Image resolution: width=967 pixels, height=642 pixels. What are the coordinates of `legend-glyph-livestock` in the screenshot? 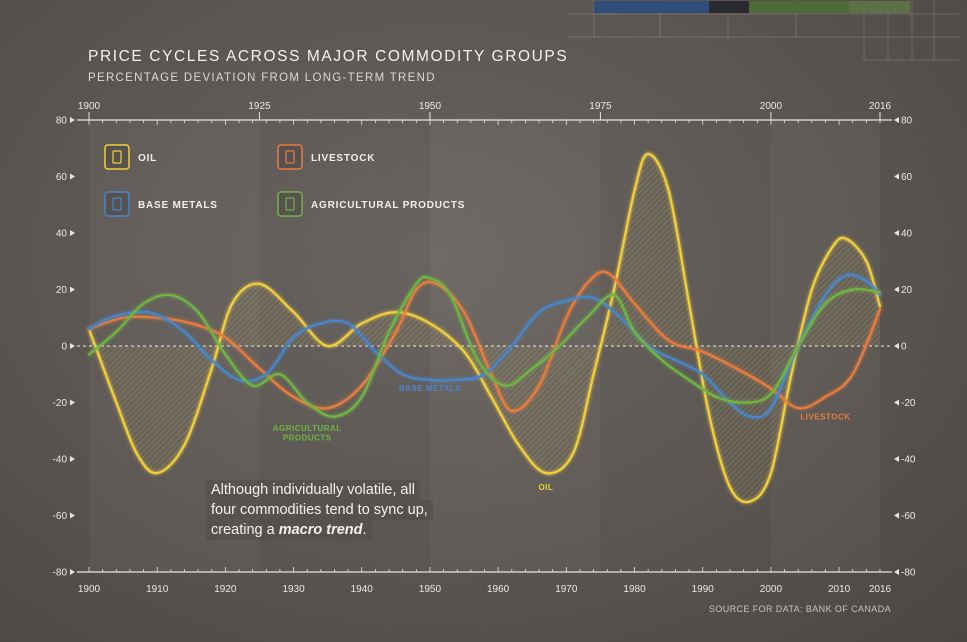 It's located at (290, 157).